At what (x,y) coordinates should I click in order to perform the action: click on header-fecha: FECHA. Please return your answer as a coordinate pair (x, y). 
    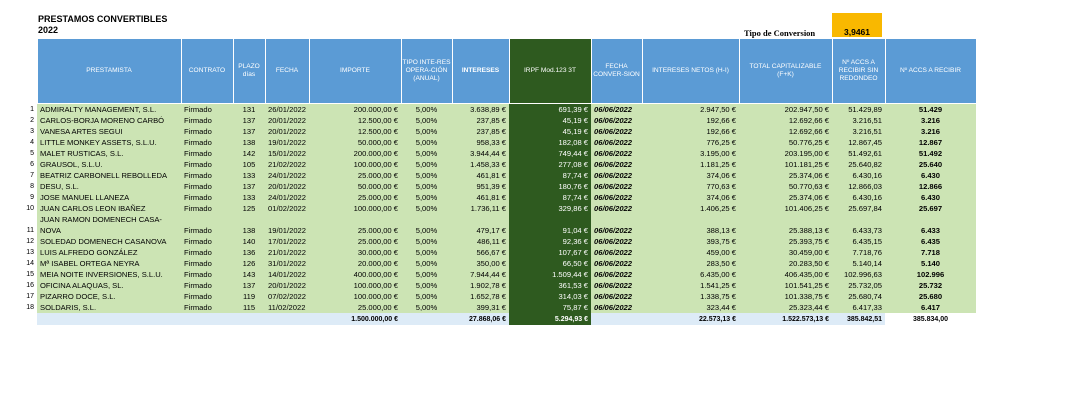
    Looking at the image, I should click on (287, 71).